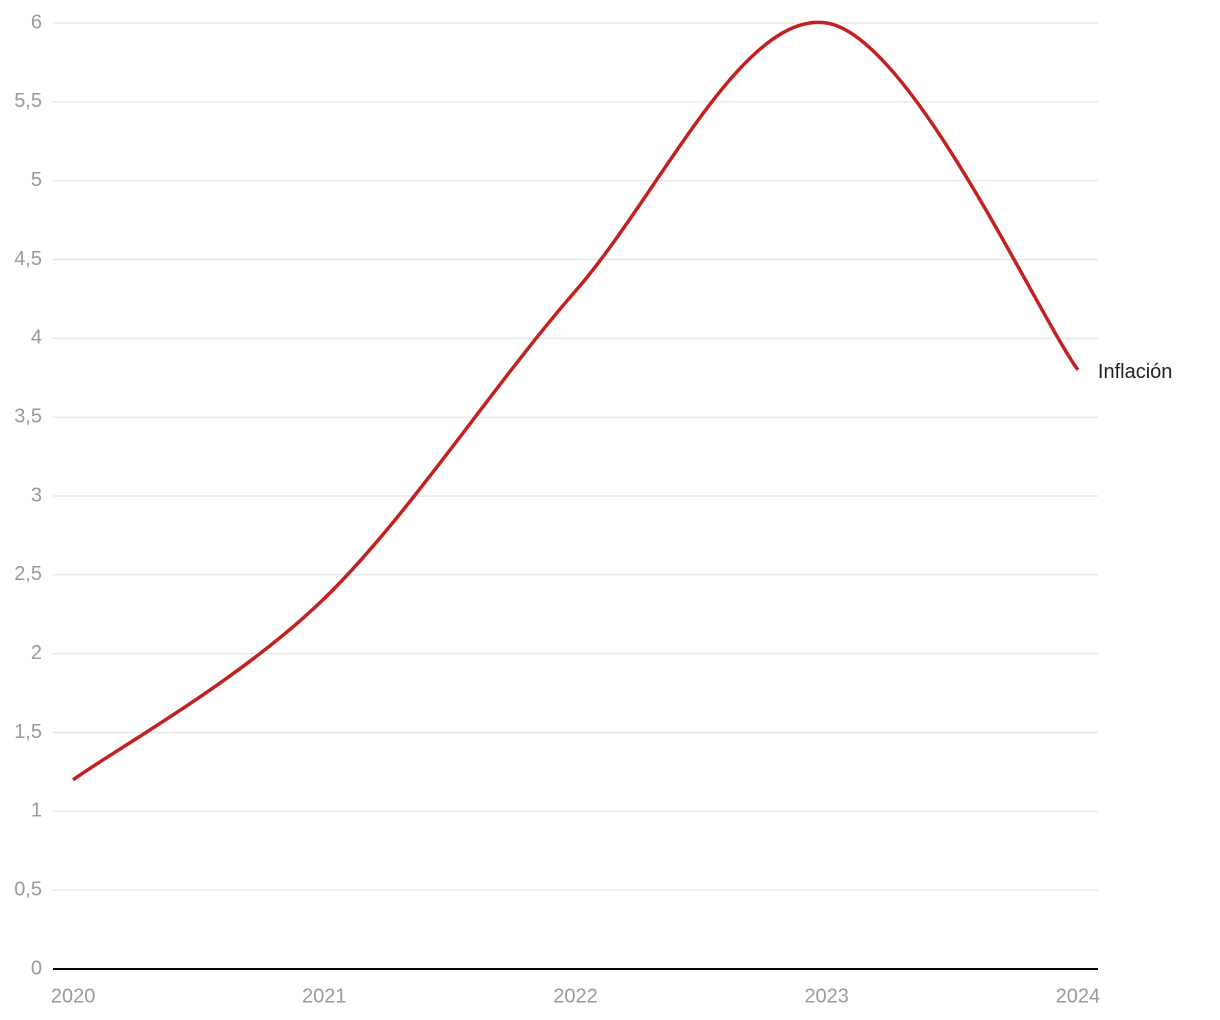 Image resolution: width=1220 pixels, height=1020 pixels. What do you see at coordinates (28, 101) in the screenshot?
I see `y-tick-label: 5,5` at bounding box center [28, 101].